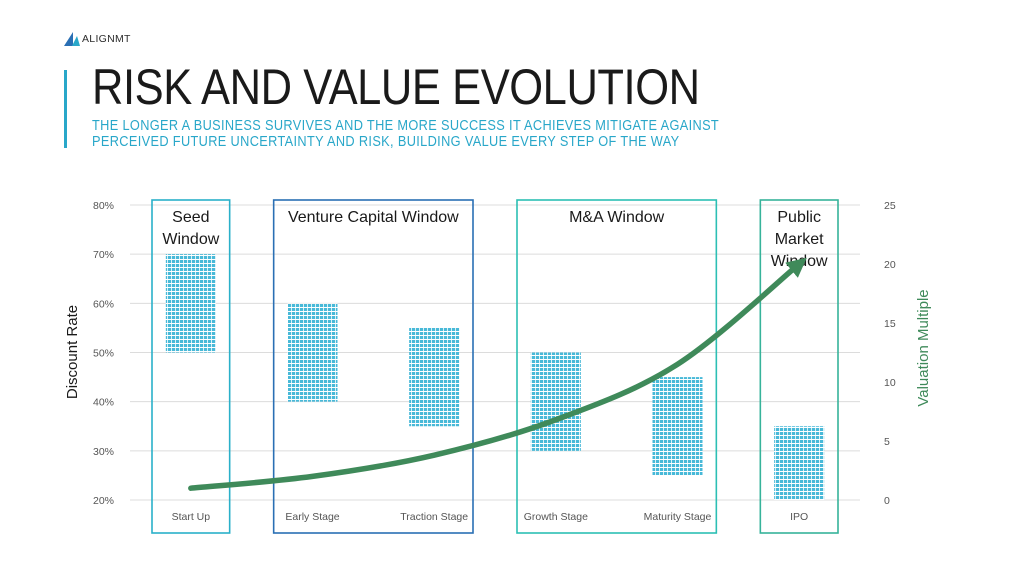 The height and width of the screenshot is (576, 1024). What do you see at coordinates (678, 517) in the screenshot?
I see `category-label: Maturity Stage` at bounding box center [678, 517].